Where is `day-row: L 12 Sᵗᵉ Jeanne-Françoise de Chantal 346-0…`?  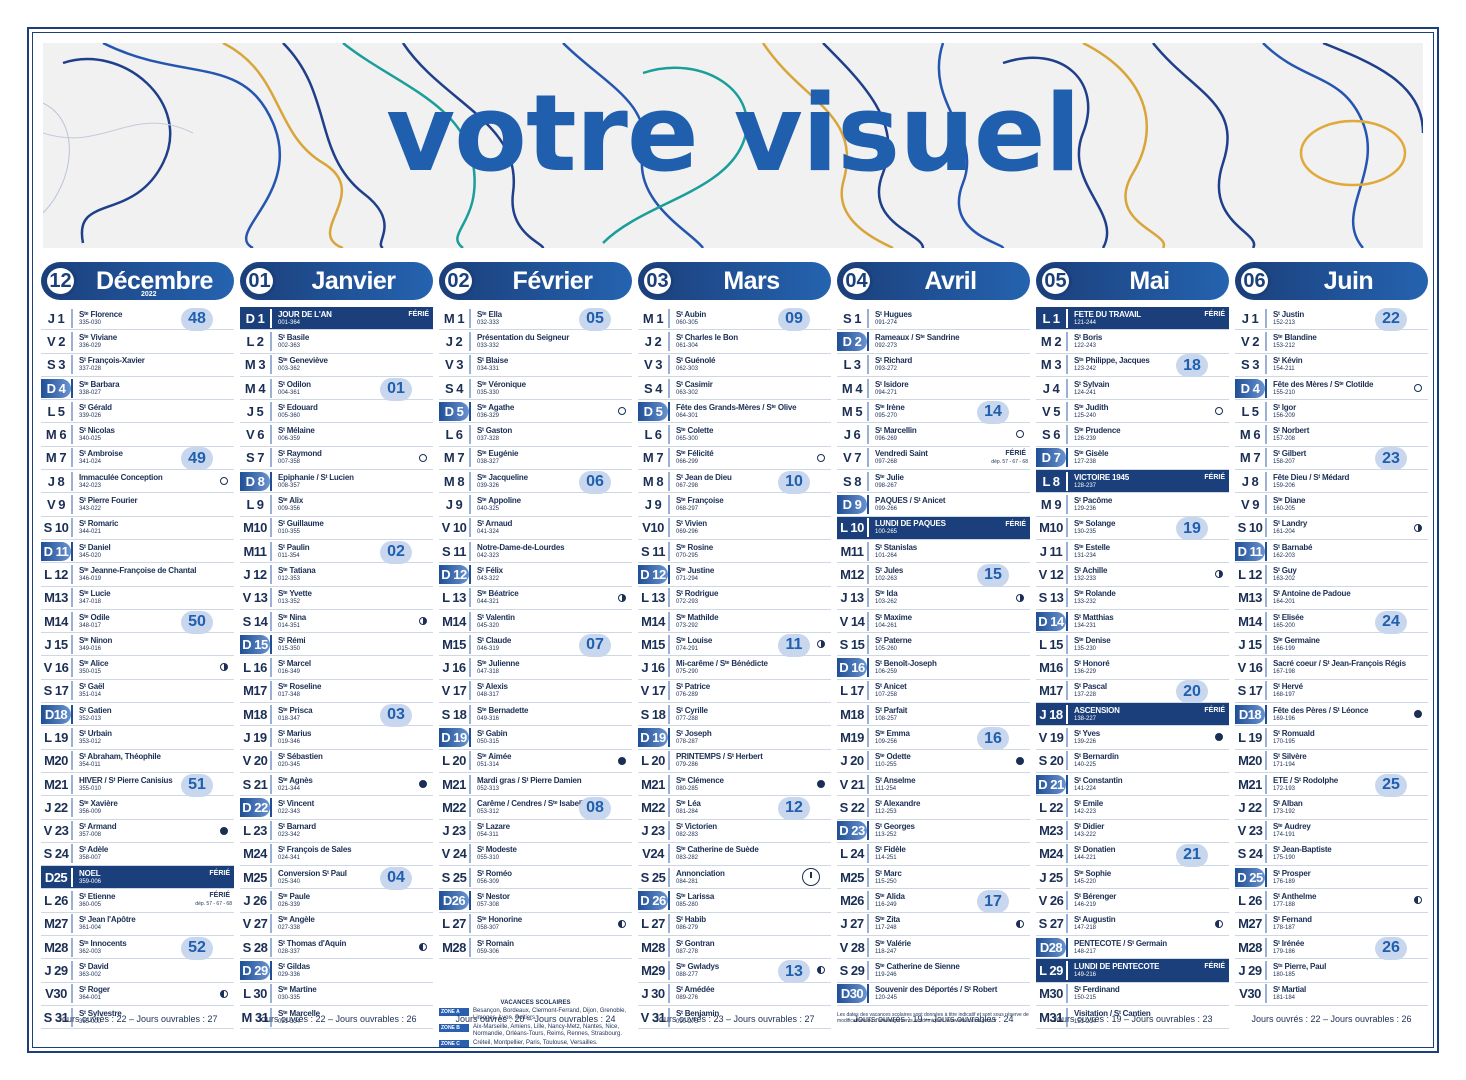
day-row: L 12 Sᵗᵉ Jeanne-Françoise de Chantal 346-0… is located at coordinates (137, 575).